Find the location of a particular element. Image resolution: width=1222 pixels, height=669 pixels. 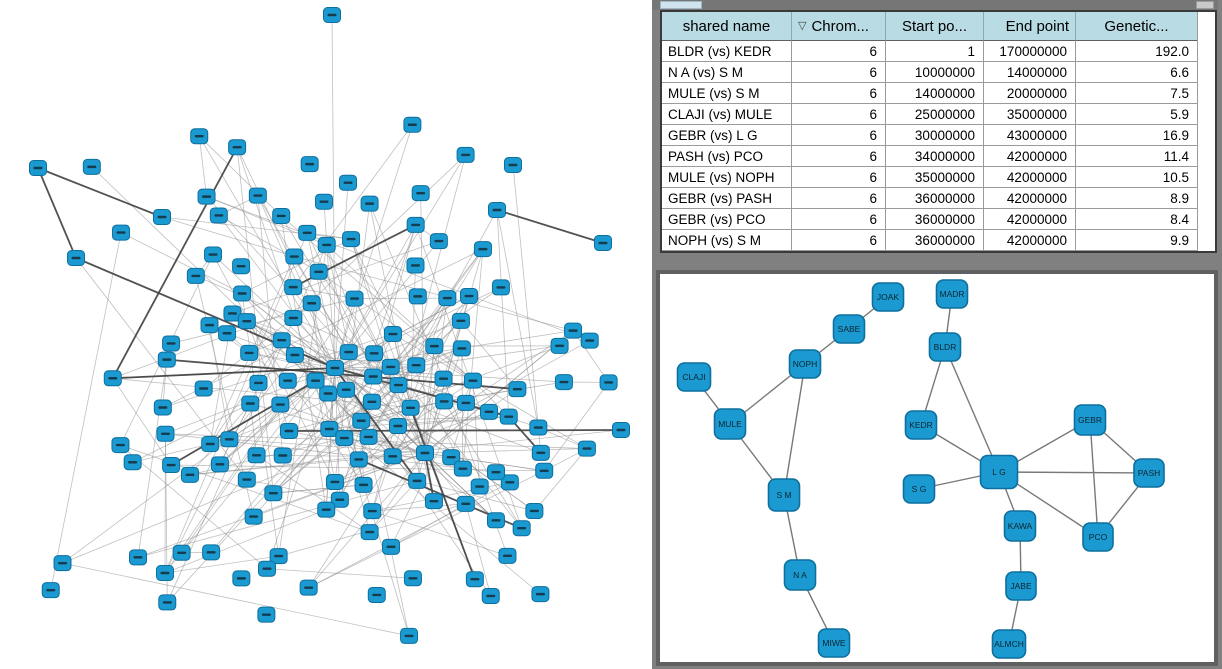

network-node: SABE is located at coordinates (849, 329).